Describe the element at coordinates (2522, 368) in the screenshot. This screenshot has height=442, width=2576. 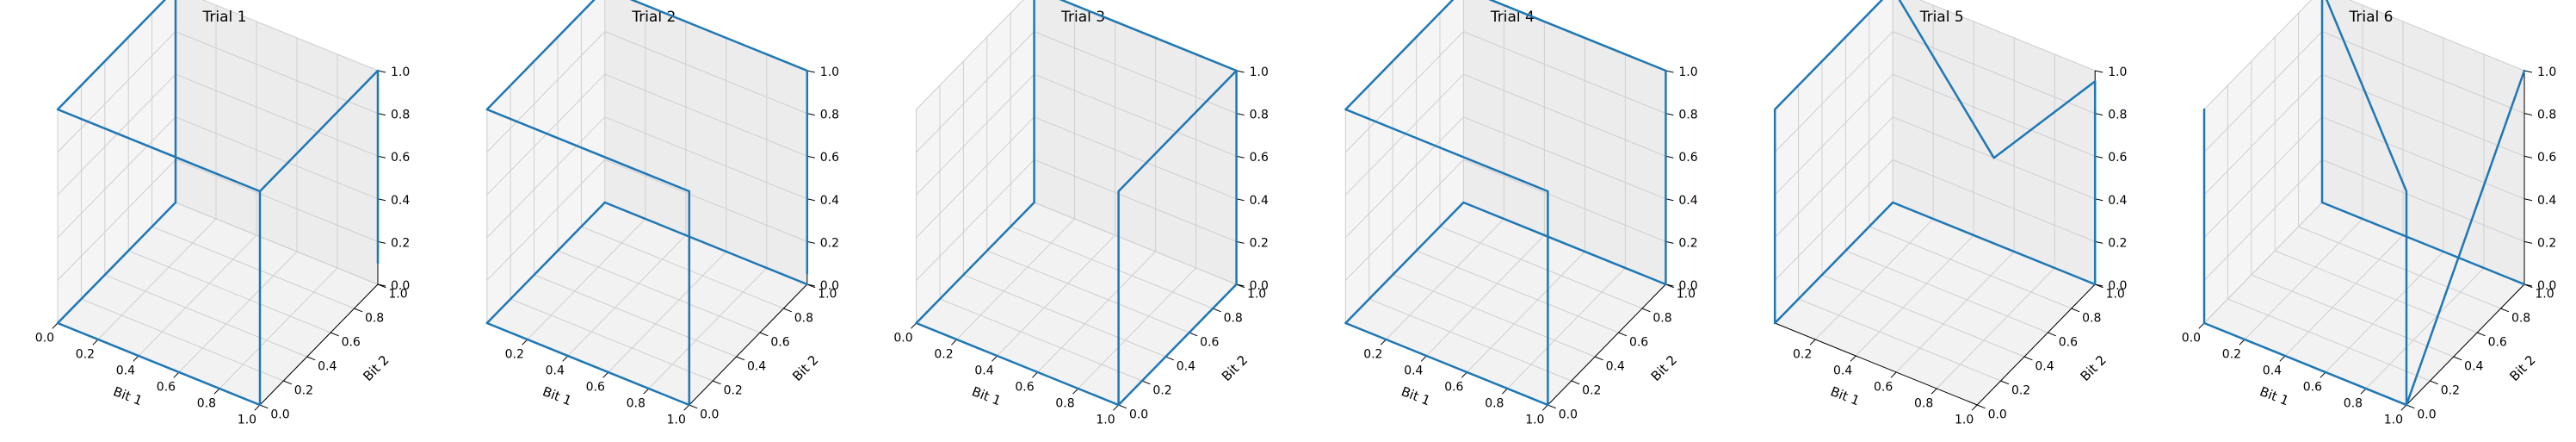
I see `y-axis-label: Bit 2` at that location.